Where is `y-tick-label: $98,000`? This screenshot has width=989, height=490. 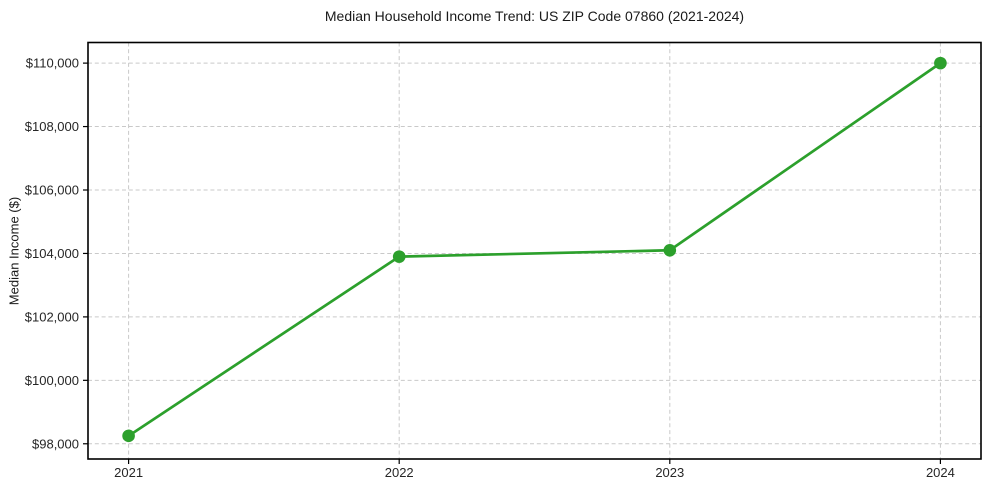
y-tick-label: $98,000 is located at coordinates (55, 443).